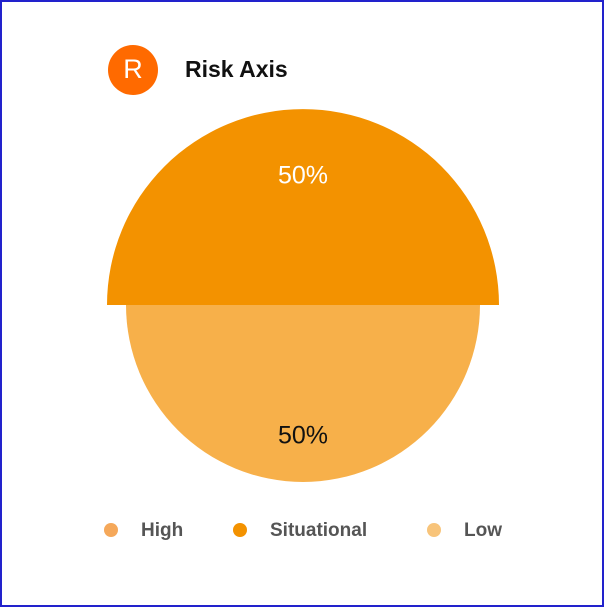 This screenshot has height=607, width=604. Describe the element at coordinates (162, 530) in the screenshot. I see `legend-label: High` at that location.